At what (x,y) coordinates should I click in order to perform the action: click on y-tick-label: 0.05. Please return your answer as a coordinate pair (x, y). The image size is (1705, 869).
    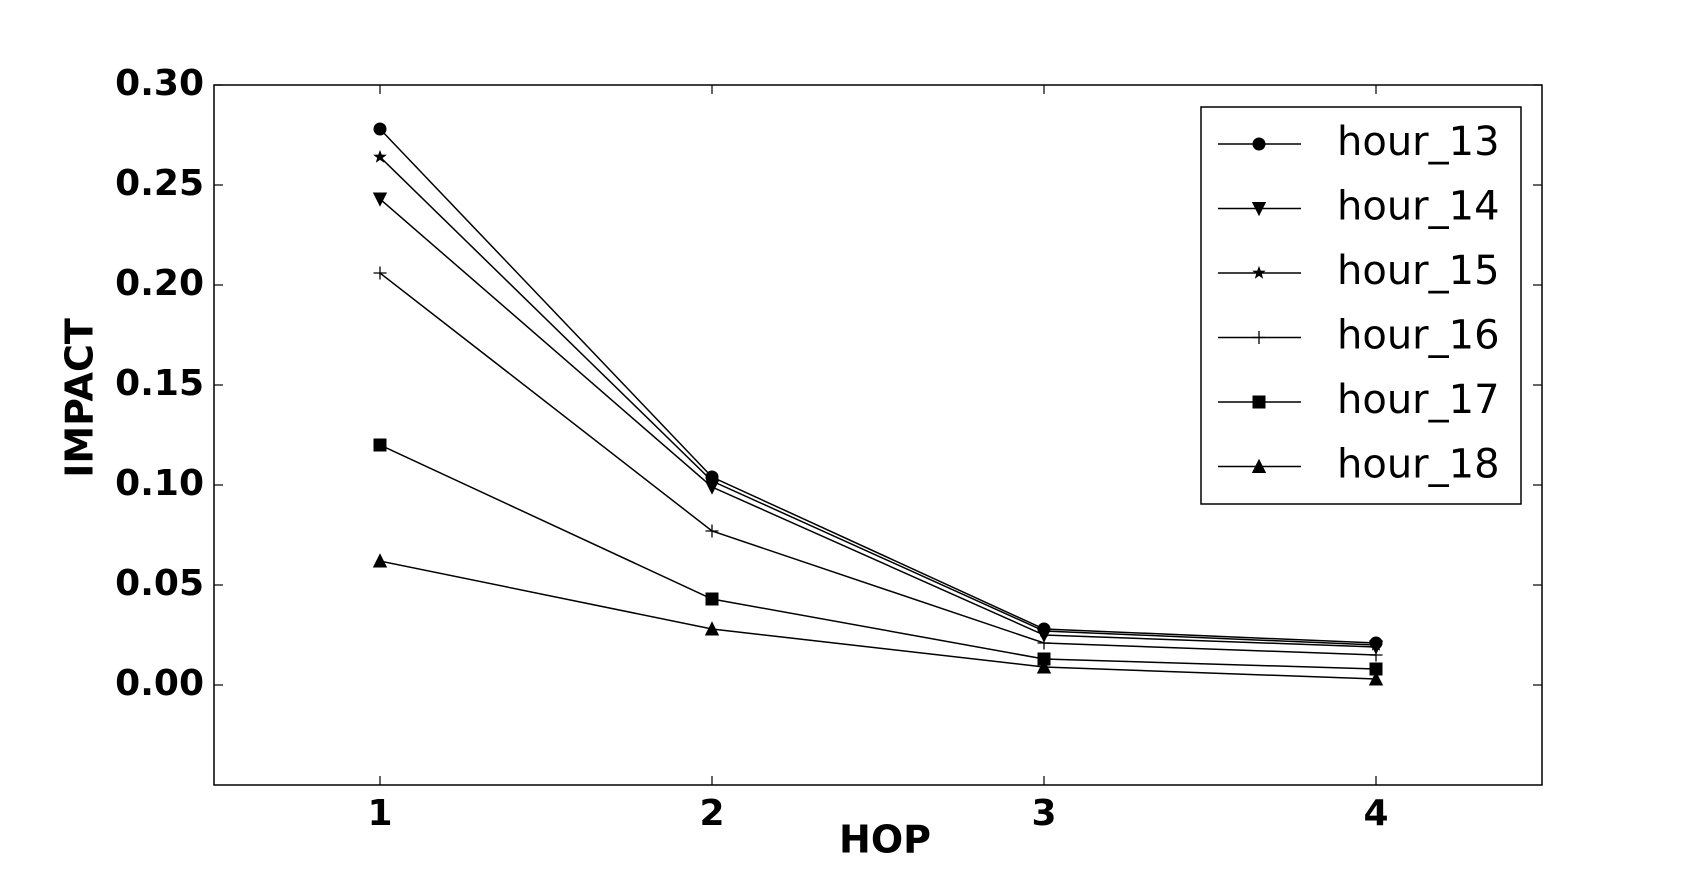
    Looking at the image, I should click on (159, 583).